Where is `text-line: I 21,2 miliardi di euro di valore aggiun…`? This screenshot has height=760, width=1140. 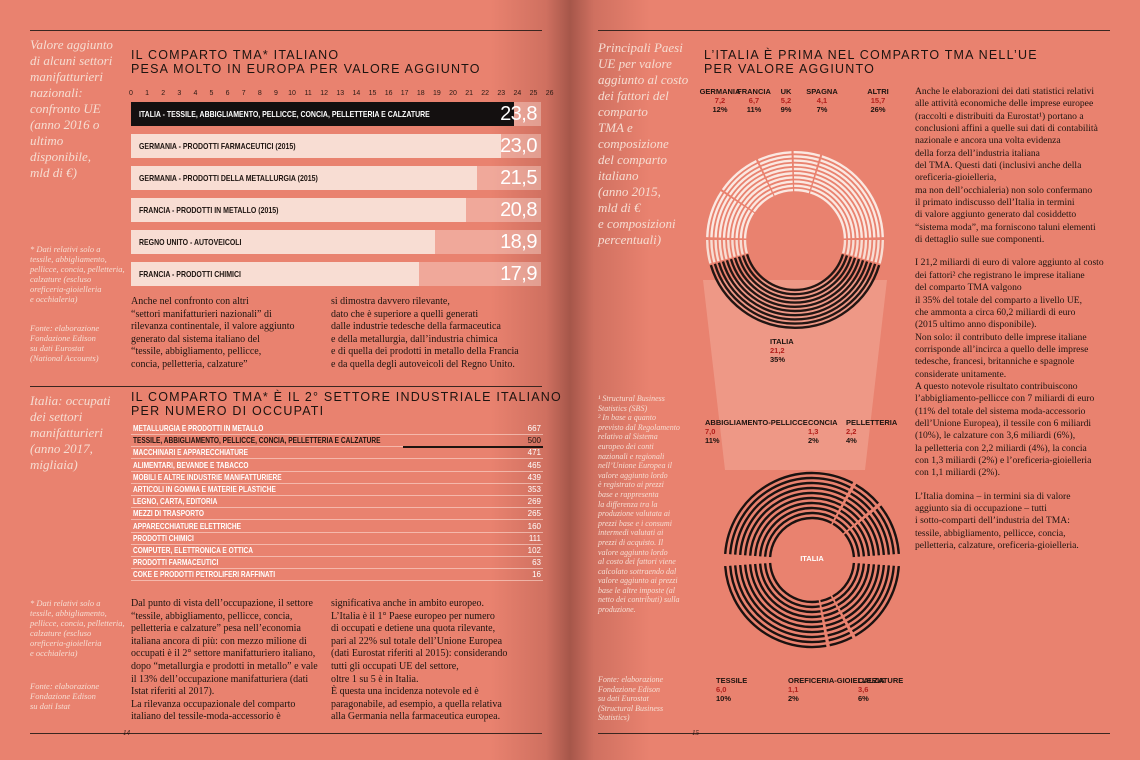
text-line: I 21,2 miliardi di euro di valore aggiun… is located at coordinates (1009, 263).